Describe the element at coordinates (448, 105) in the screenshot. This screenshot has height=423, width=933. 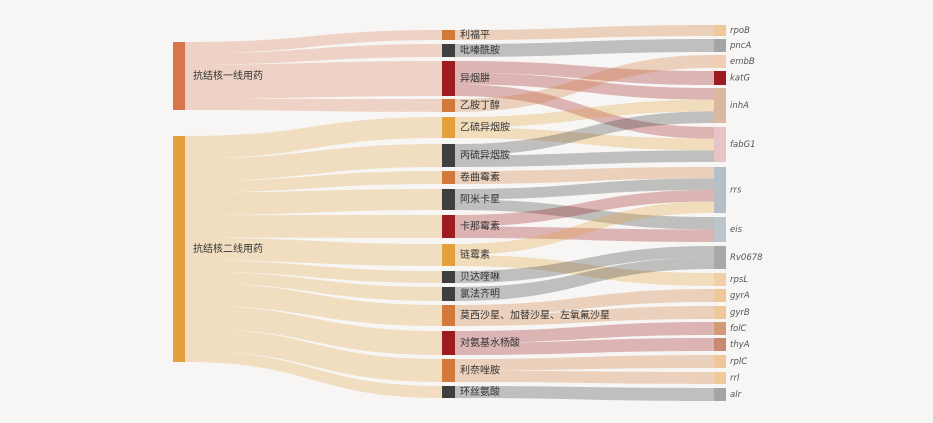
I see `node-ethambutol` at that location.